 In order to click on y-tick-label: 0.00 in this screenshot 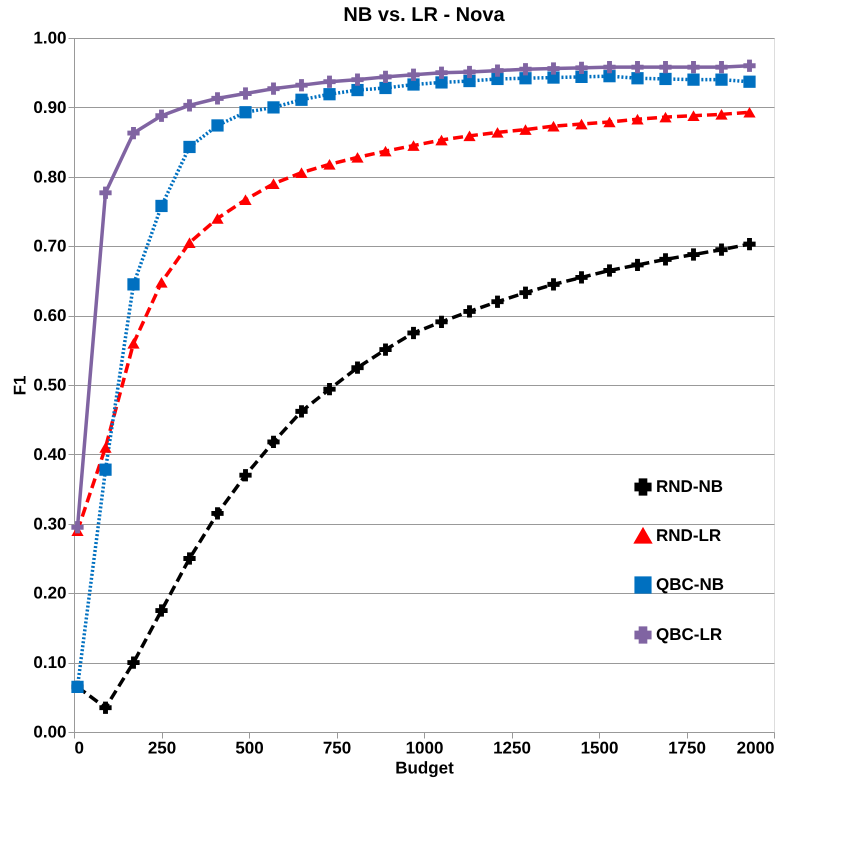, I will do `click(49, 732)`.